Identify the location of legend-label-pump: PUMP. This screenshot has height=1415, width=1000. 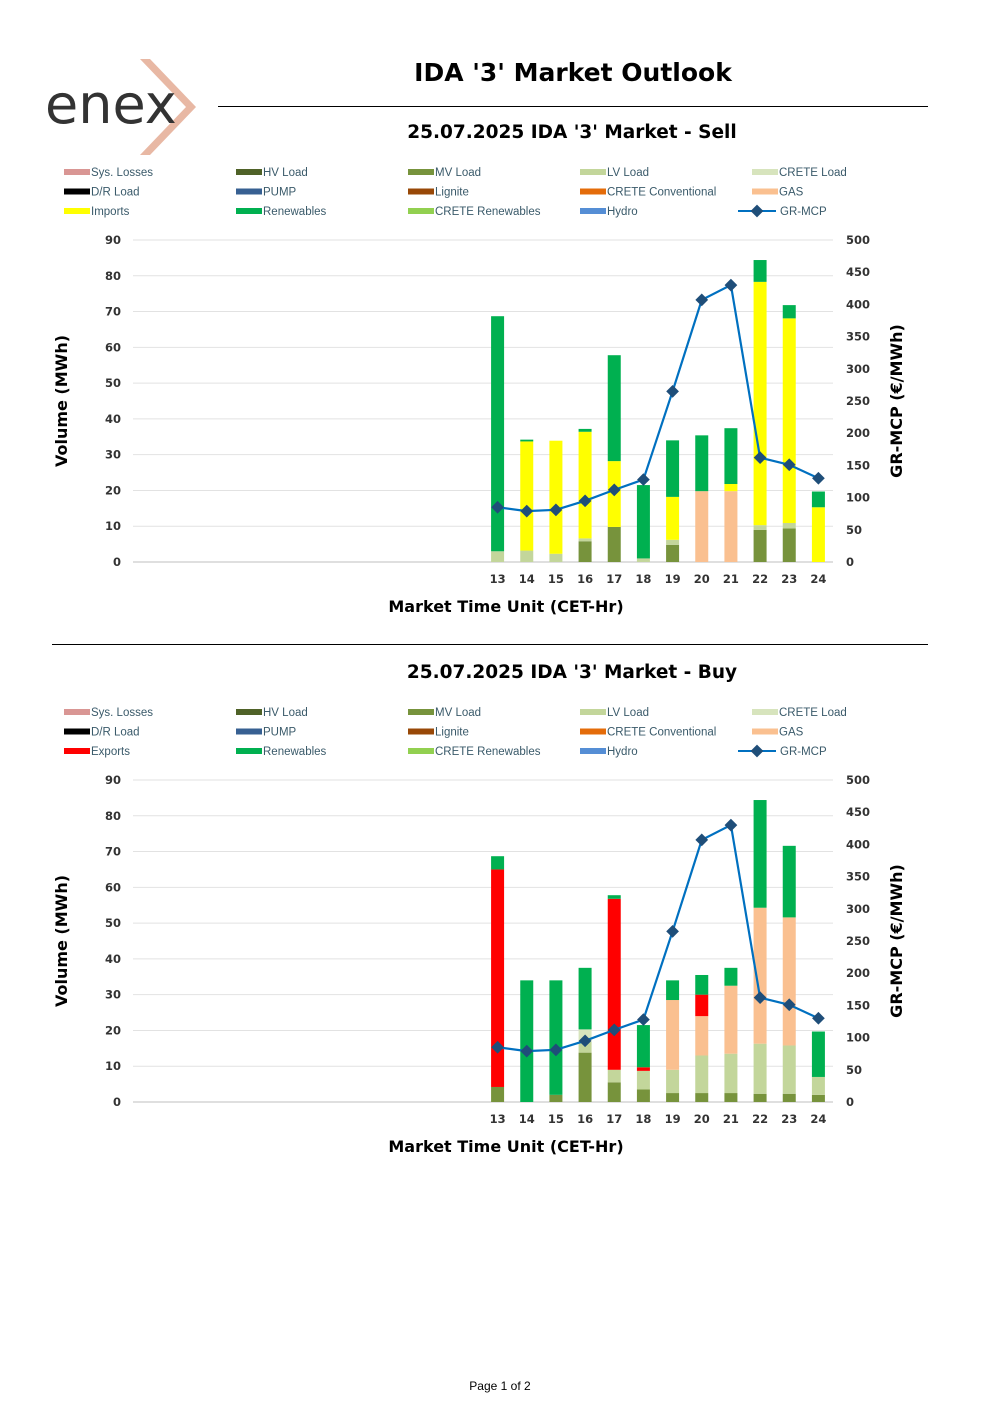
(280, 733).